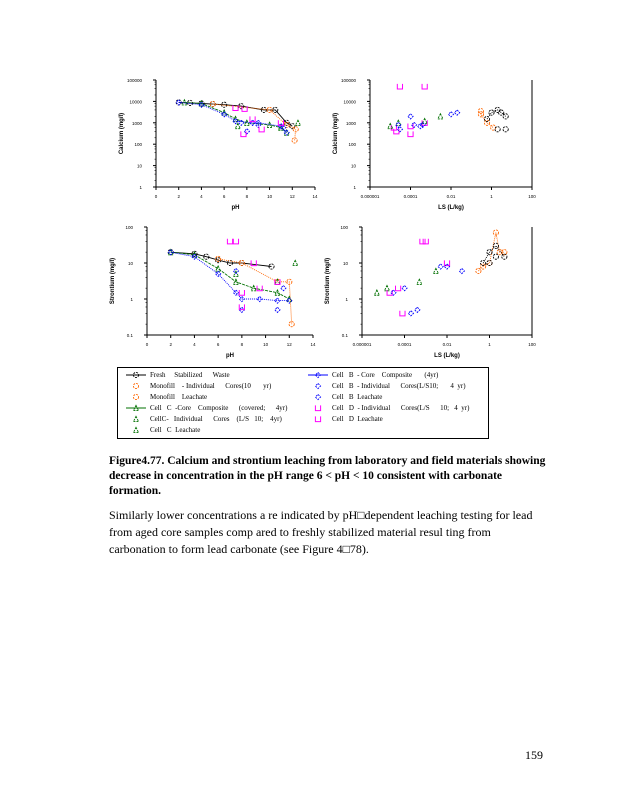  What do you see at coordinates (357, 419) in the screenshot?
I see `legend-label: Cell D Leachate` at bounding box center [357, 419].